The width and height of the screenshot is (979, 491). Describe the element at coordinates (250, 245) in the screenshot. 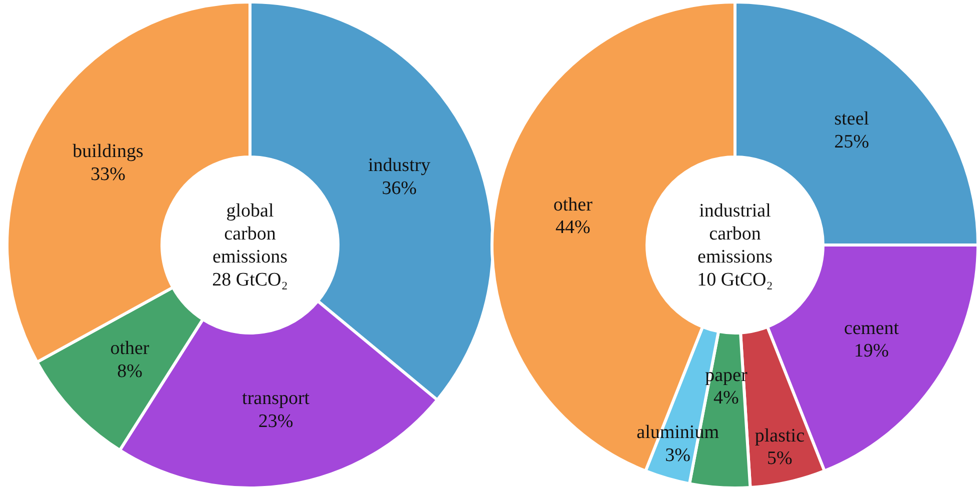

I see `text: global carbon emissions 28 GtCO₂` at that location.